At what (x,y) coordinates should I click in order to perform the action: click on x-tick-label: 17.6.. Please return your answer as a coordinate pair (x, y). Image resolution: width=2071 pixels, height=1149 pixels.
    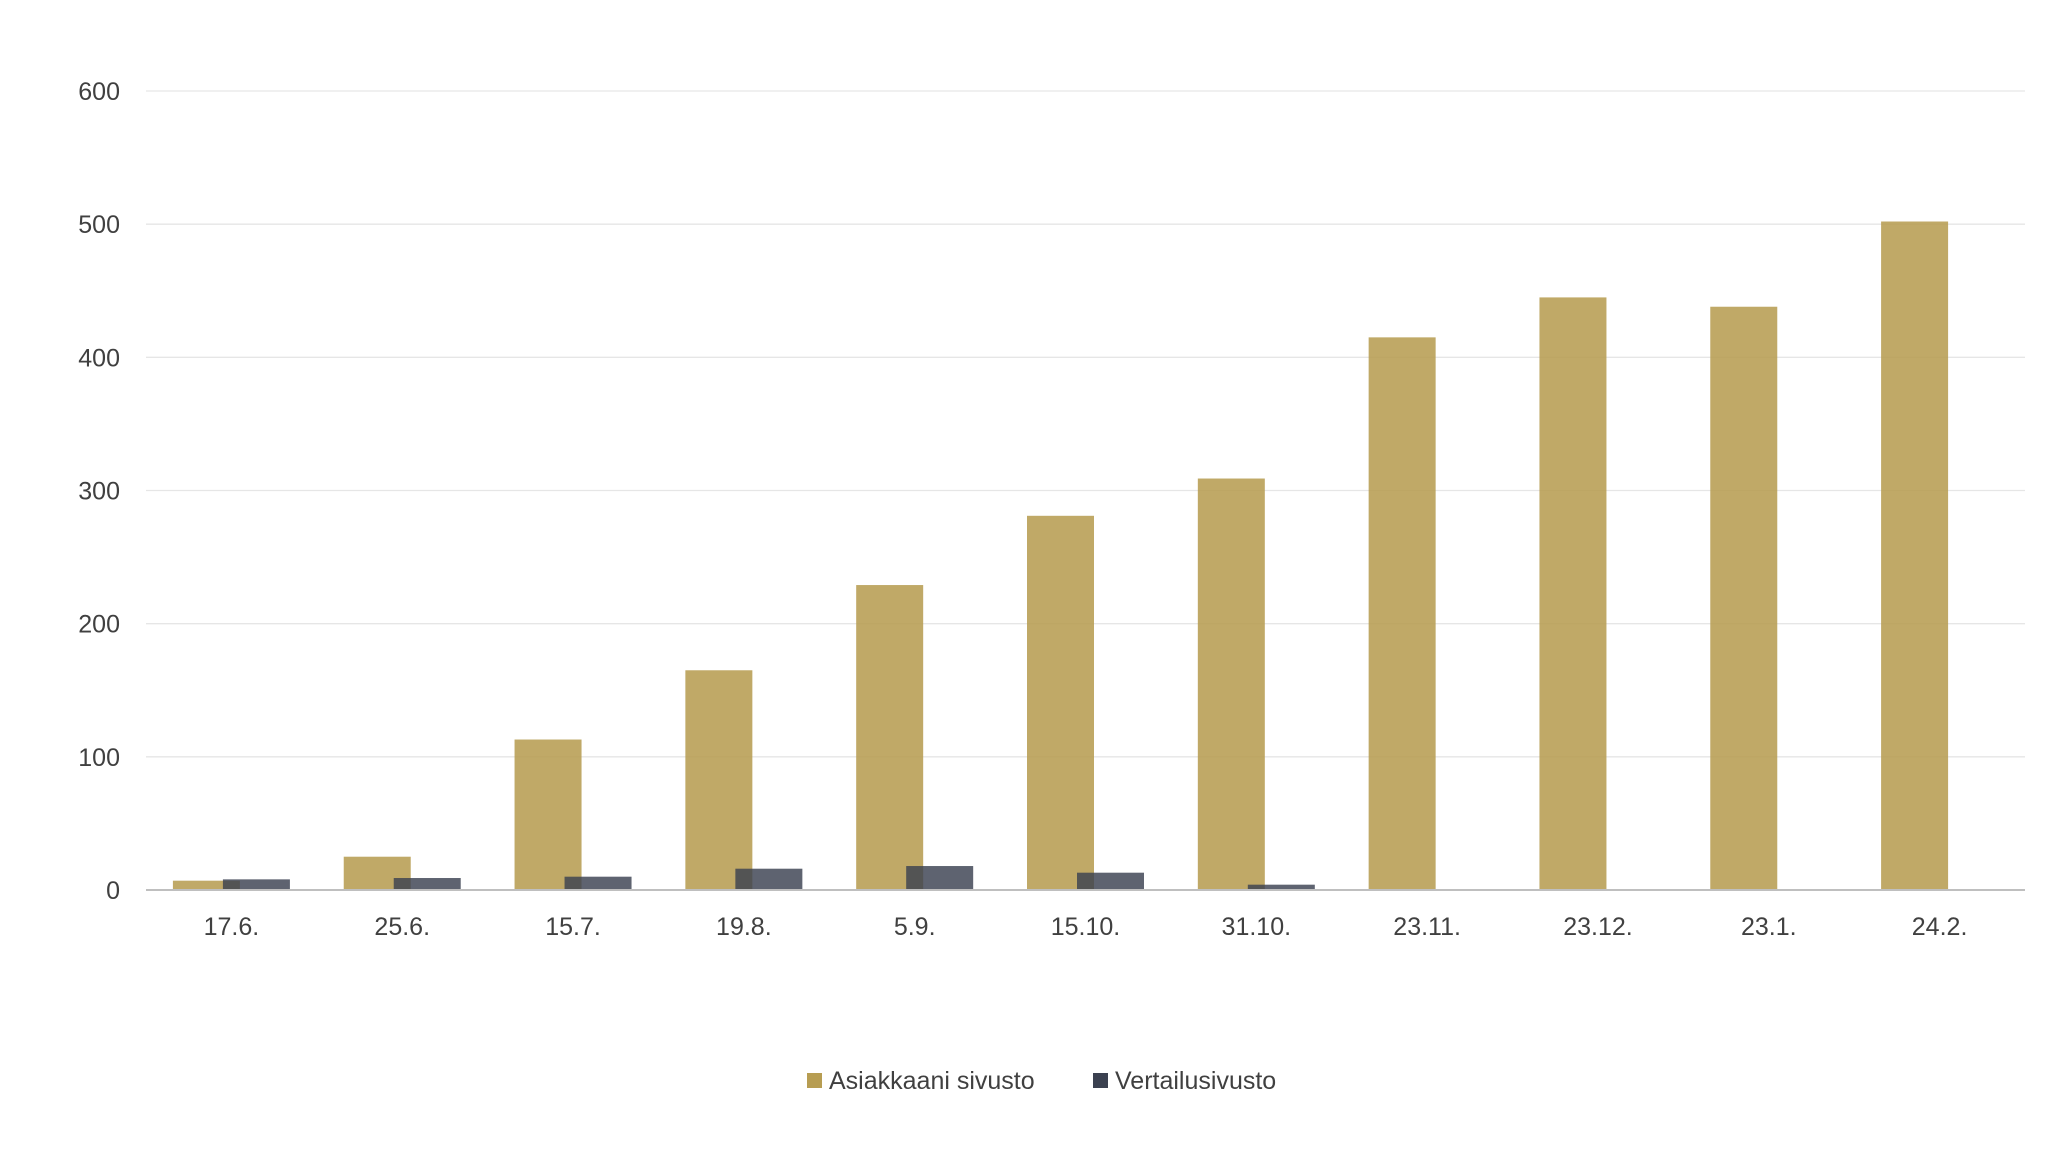
    Looking at the image, I should click on (232, 927).